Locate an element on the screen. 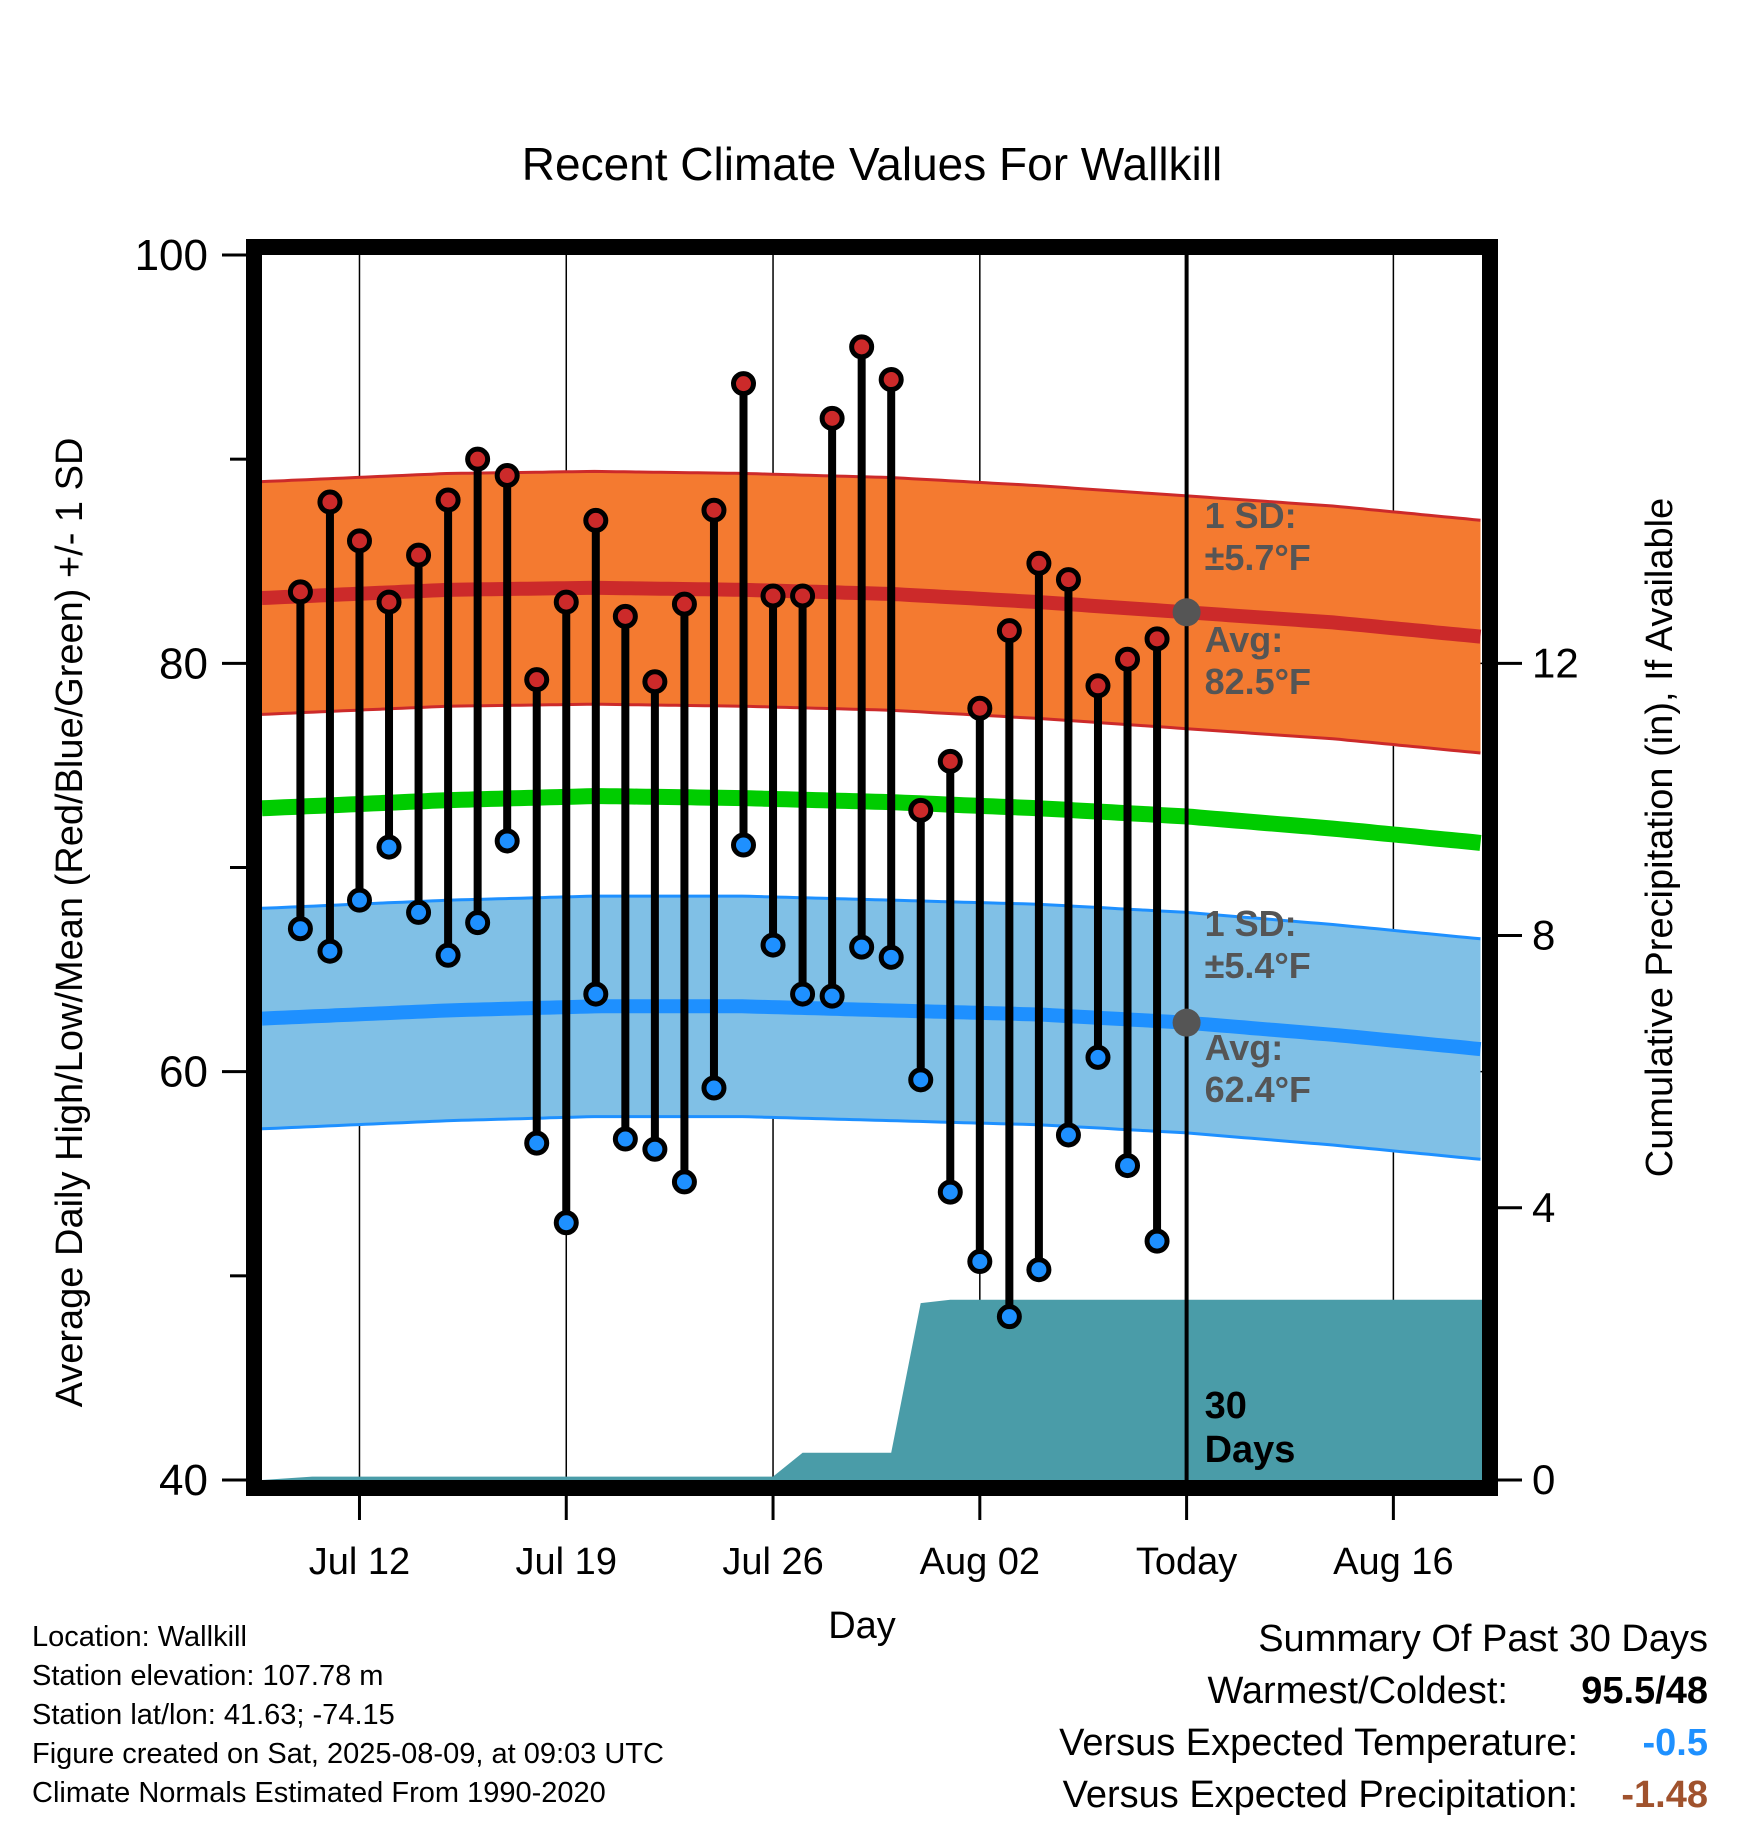  chart-title: Recent Climate Values For Wallkill is located at coordinates (872, 164).